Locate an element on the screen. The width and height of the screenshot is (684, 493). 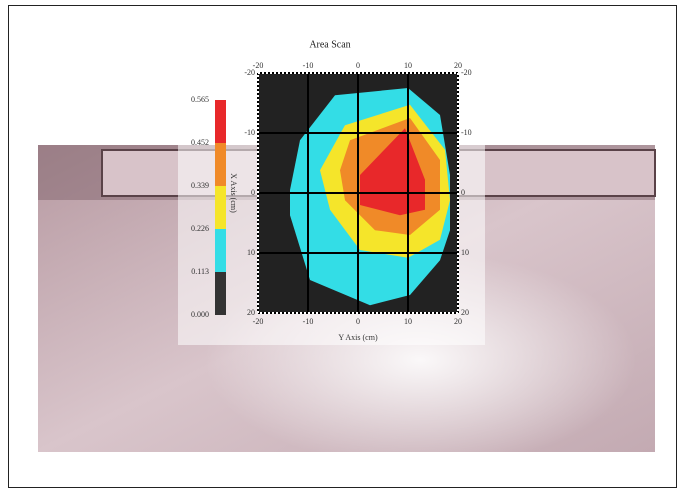
colorbar-label: 0.339 is located at coordinates (200, 185).